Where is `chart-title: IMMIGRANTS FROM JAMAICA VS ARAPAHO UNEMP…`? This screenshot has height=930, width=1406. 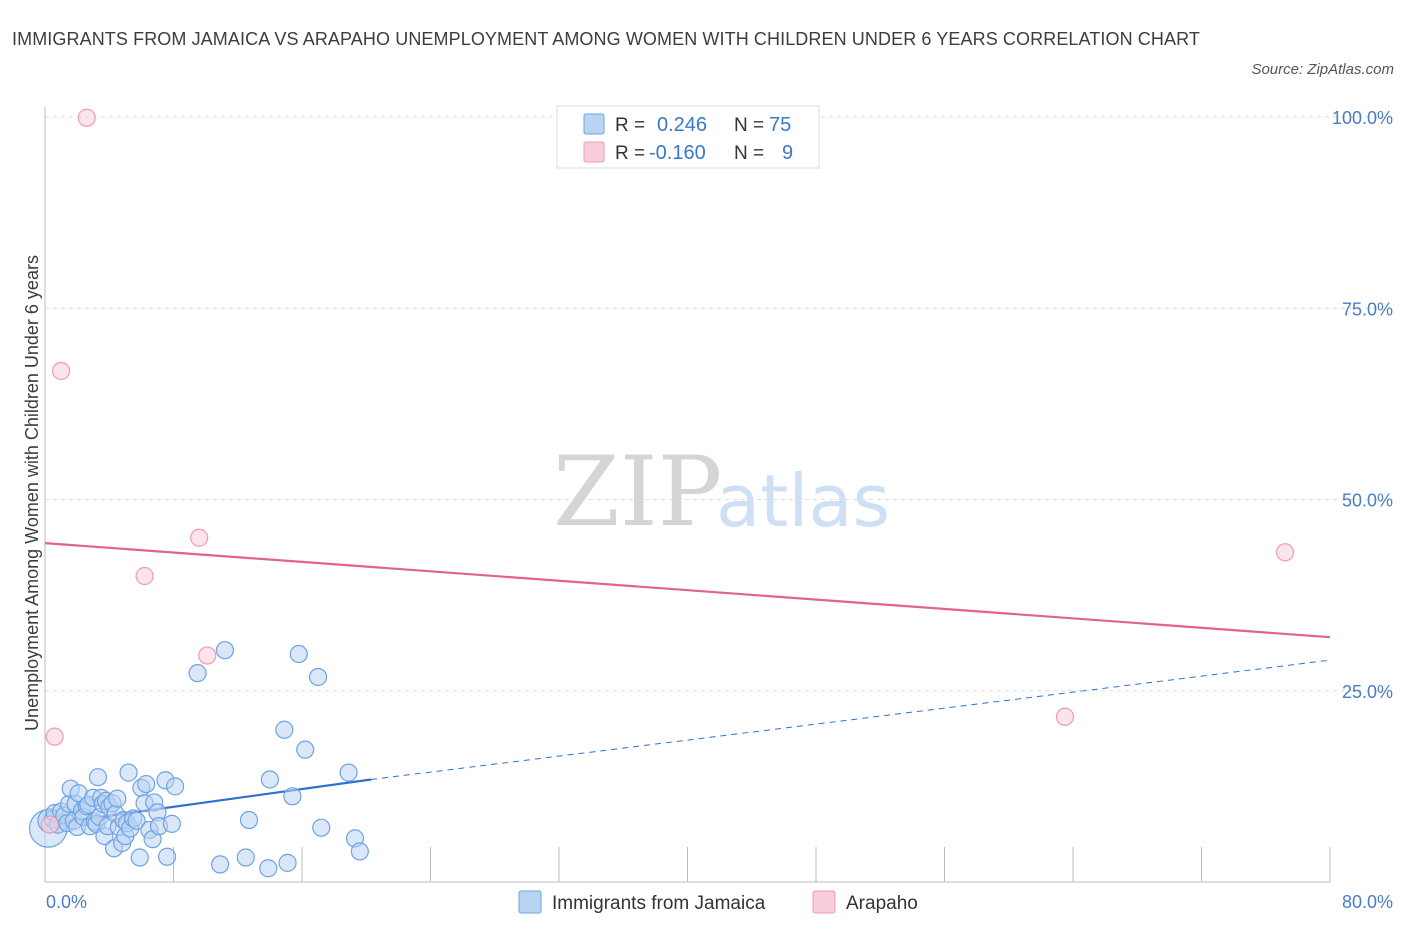
chart-title: IMMIGRANTS FROM JAMAICA VS ARAPAHO UNEMP… is located at coordinates (606, 39).